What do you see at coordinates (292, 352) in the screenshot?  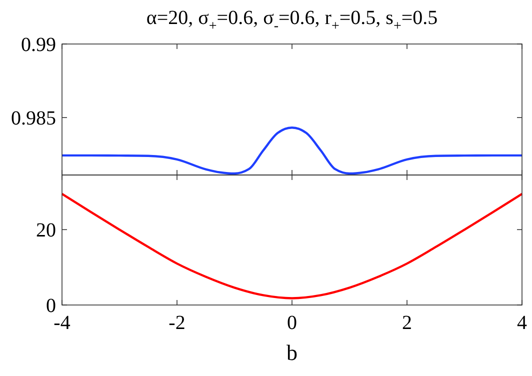 I see `x-axis-title: b` at bounding box center [292, 352].